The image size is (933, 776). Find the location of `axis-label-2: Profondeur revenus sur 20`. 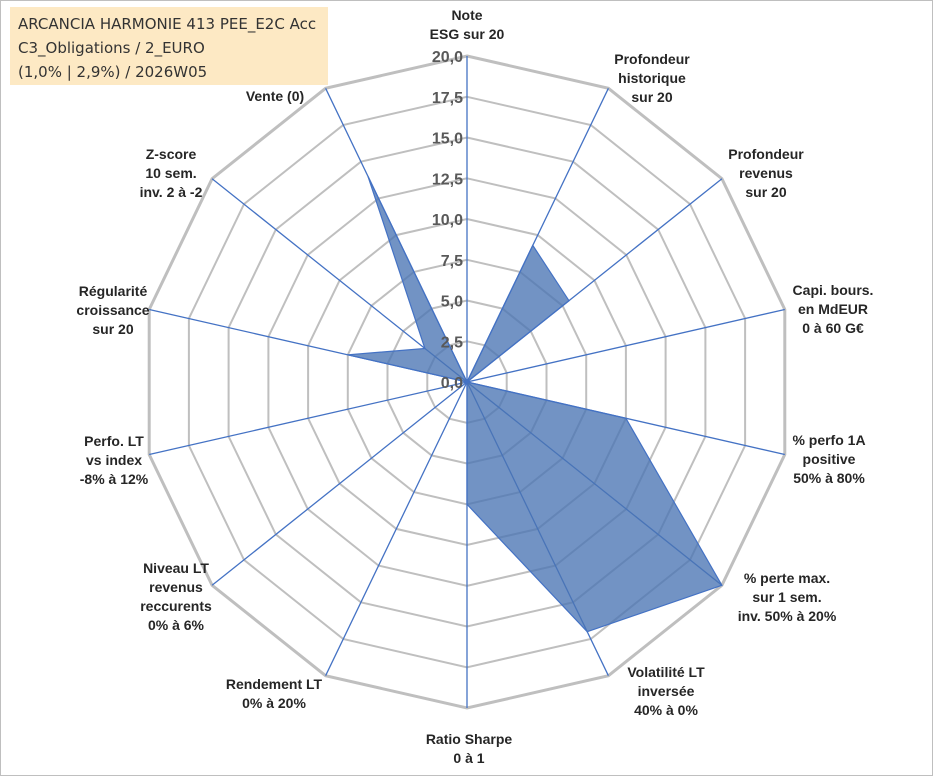

axis-label-2: Profondeur revenus sur 20 is located at coordinates (766, 173).